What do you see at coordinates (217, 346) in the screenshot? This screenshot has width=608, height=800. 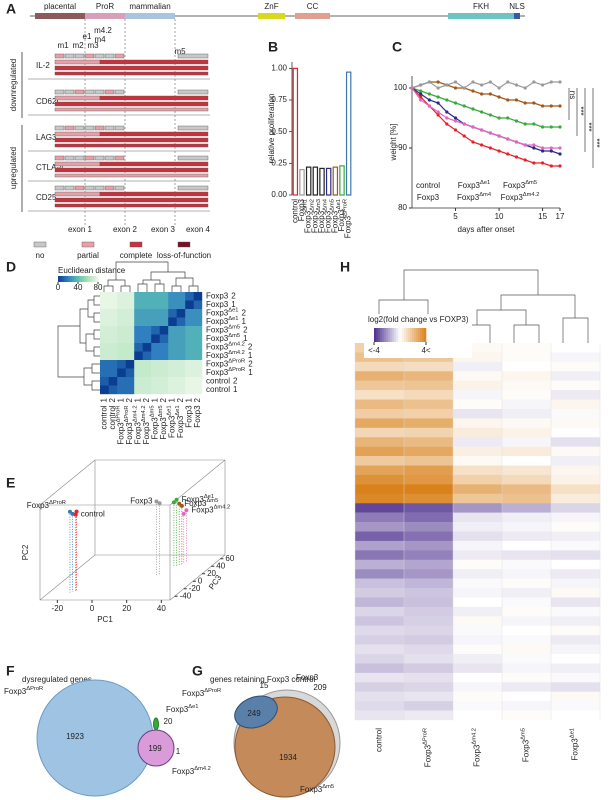 I see `row-label-part: Foxp3` at bounding box center [217, 346].